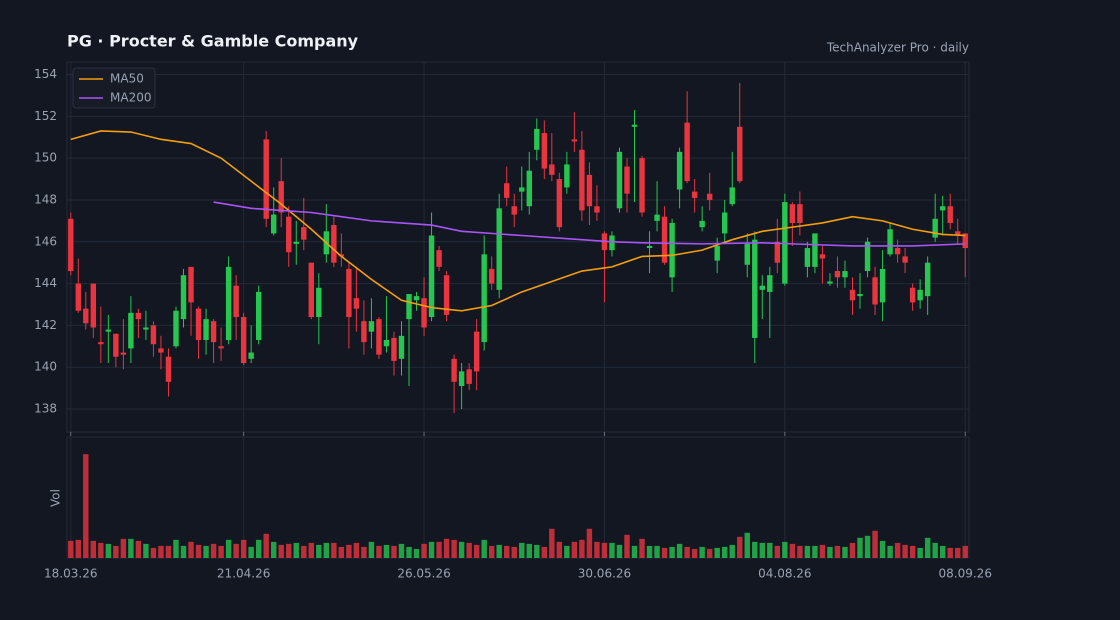 The width and height of the screenshot is (1120, 620). What do you see at coordinates (243, 574) in the screenshot?
I see `x-tick-label: 21.04.26` at bounding box center [243, 574].